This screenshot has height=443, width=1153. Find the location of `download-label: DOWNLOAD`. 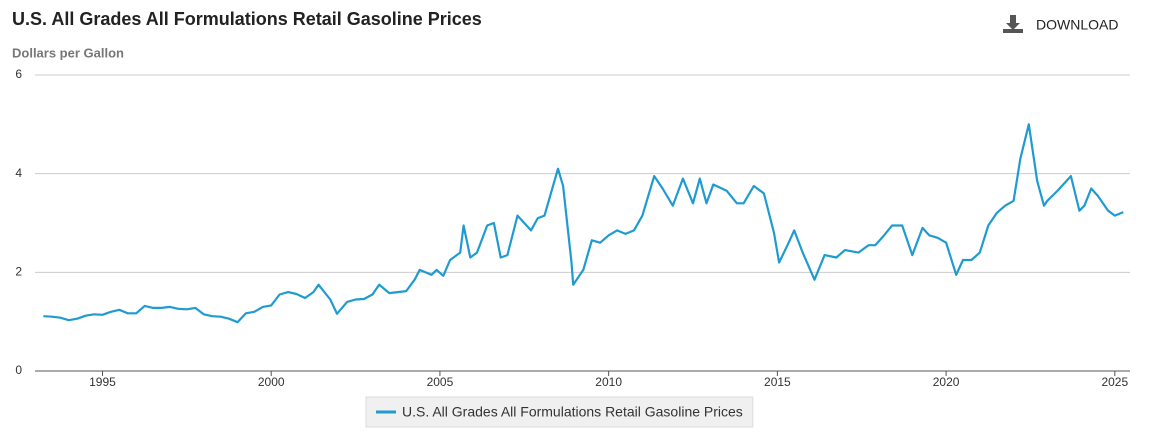

download-label: DOWNLOAD is located at coordinates (1077, 25).